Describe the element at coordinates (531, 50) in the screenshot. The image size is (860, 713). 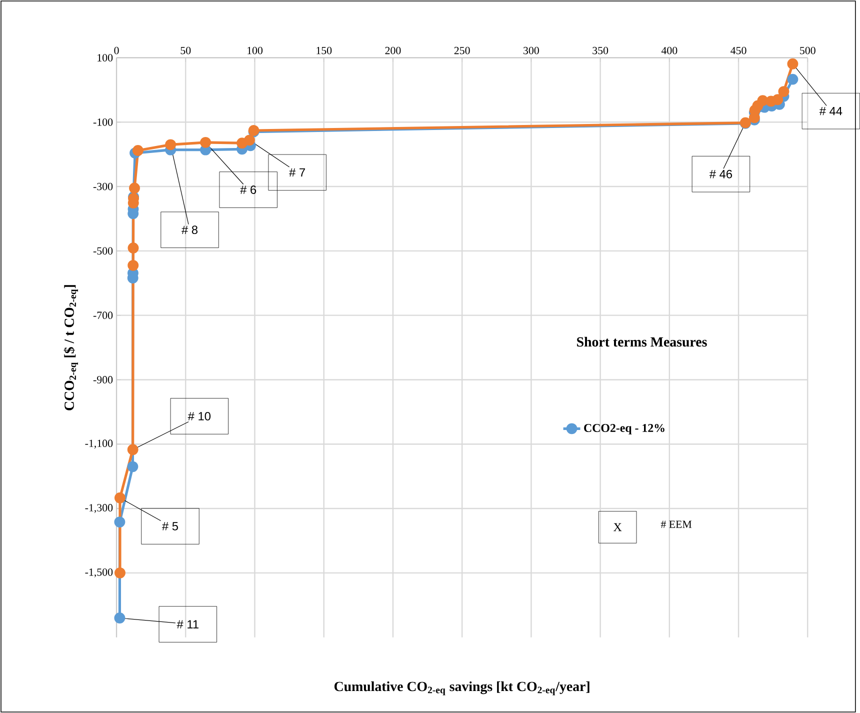
I see `x-tick-label: 300` at that location.